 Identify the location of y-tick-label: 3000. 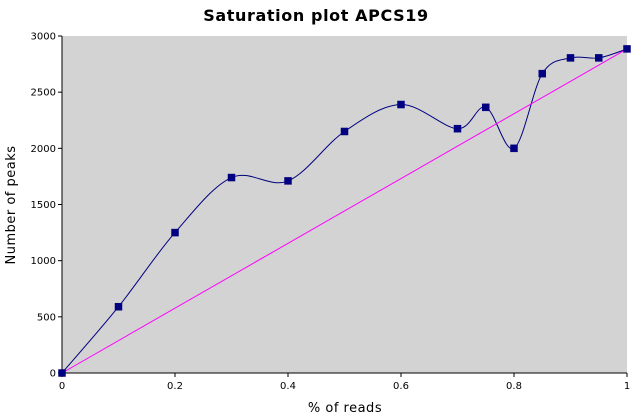
(43, 37).